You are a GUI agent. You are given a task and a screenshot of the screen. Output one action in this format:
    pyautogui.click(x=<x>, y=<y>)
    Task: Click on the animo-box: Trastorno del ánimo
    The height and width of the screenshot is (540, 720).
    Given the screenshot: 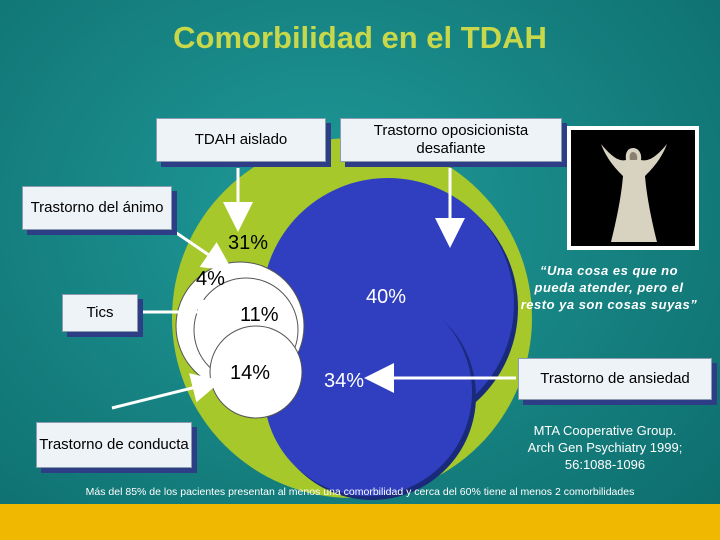 What is the action you would take?
    pyautogui.click(x=97, y=208)
    